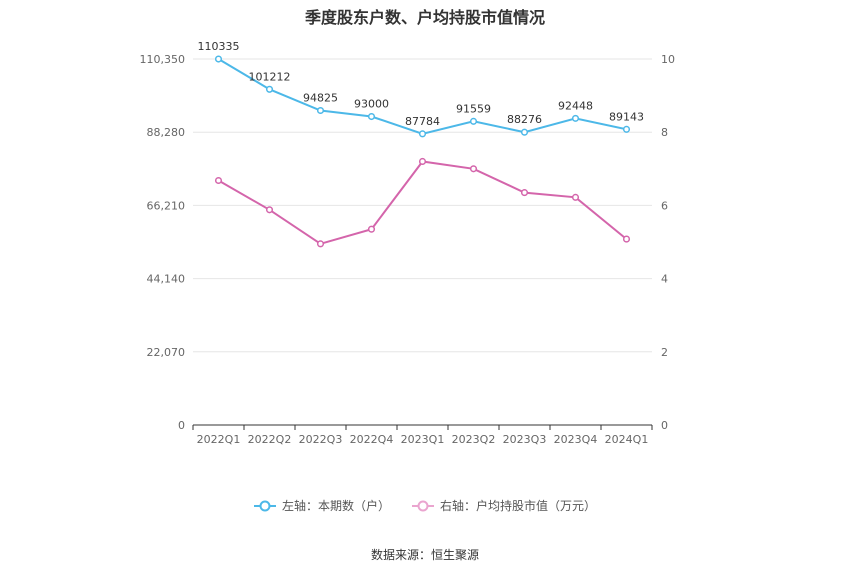  What do you see at coordinates (219, 439) in the screenshot?
I see `x-axis-tick-label: 2022Q1` at bounding box center [219, 439].